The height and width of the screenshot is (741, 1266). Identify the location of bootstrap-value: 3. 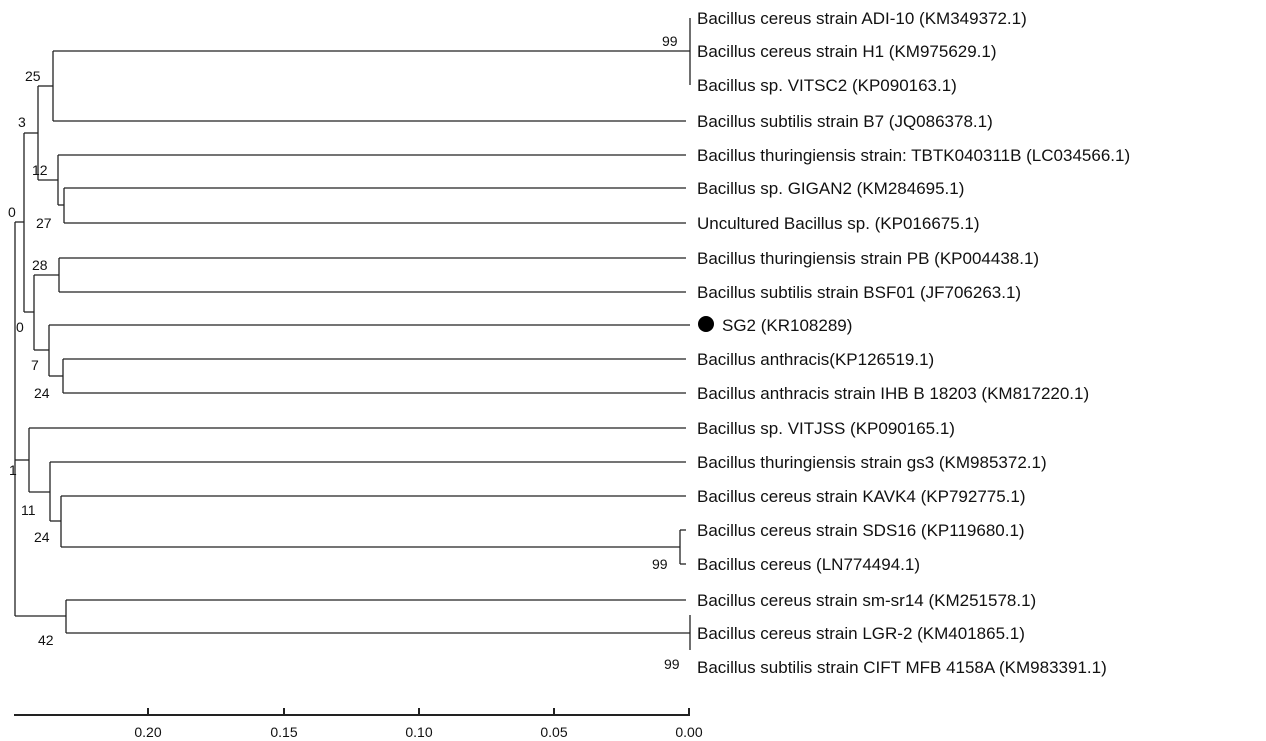
(22, 122).